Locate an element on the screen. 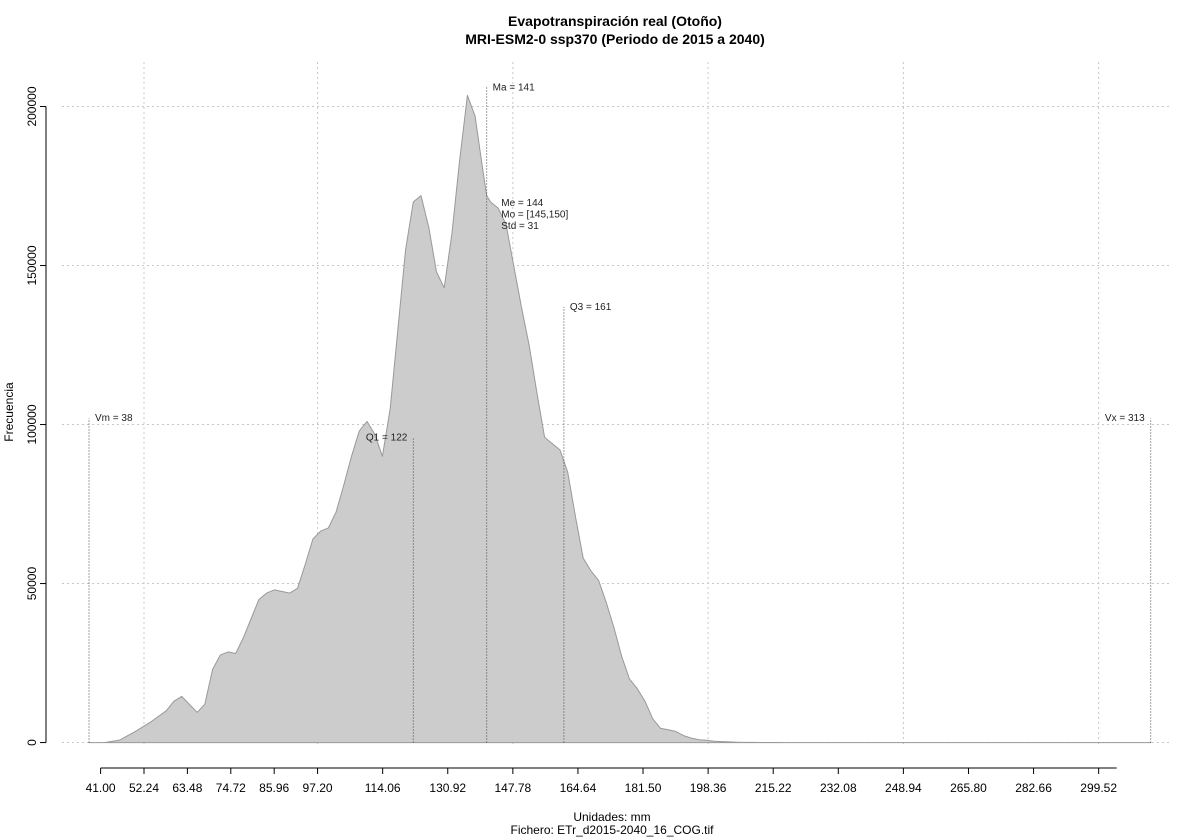  x-tick-label: 147.78 is located at coordinates (512, 788).